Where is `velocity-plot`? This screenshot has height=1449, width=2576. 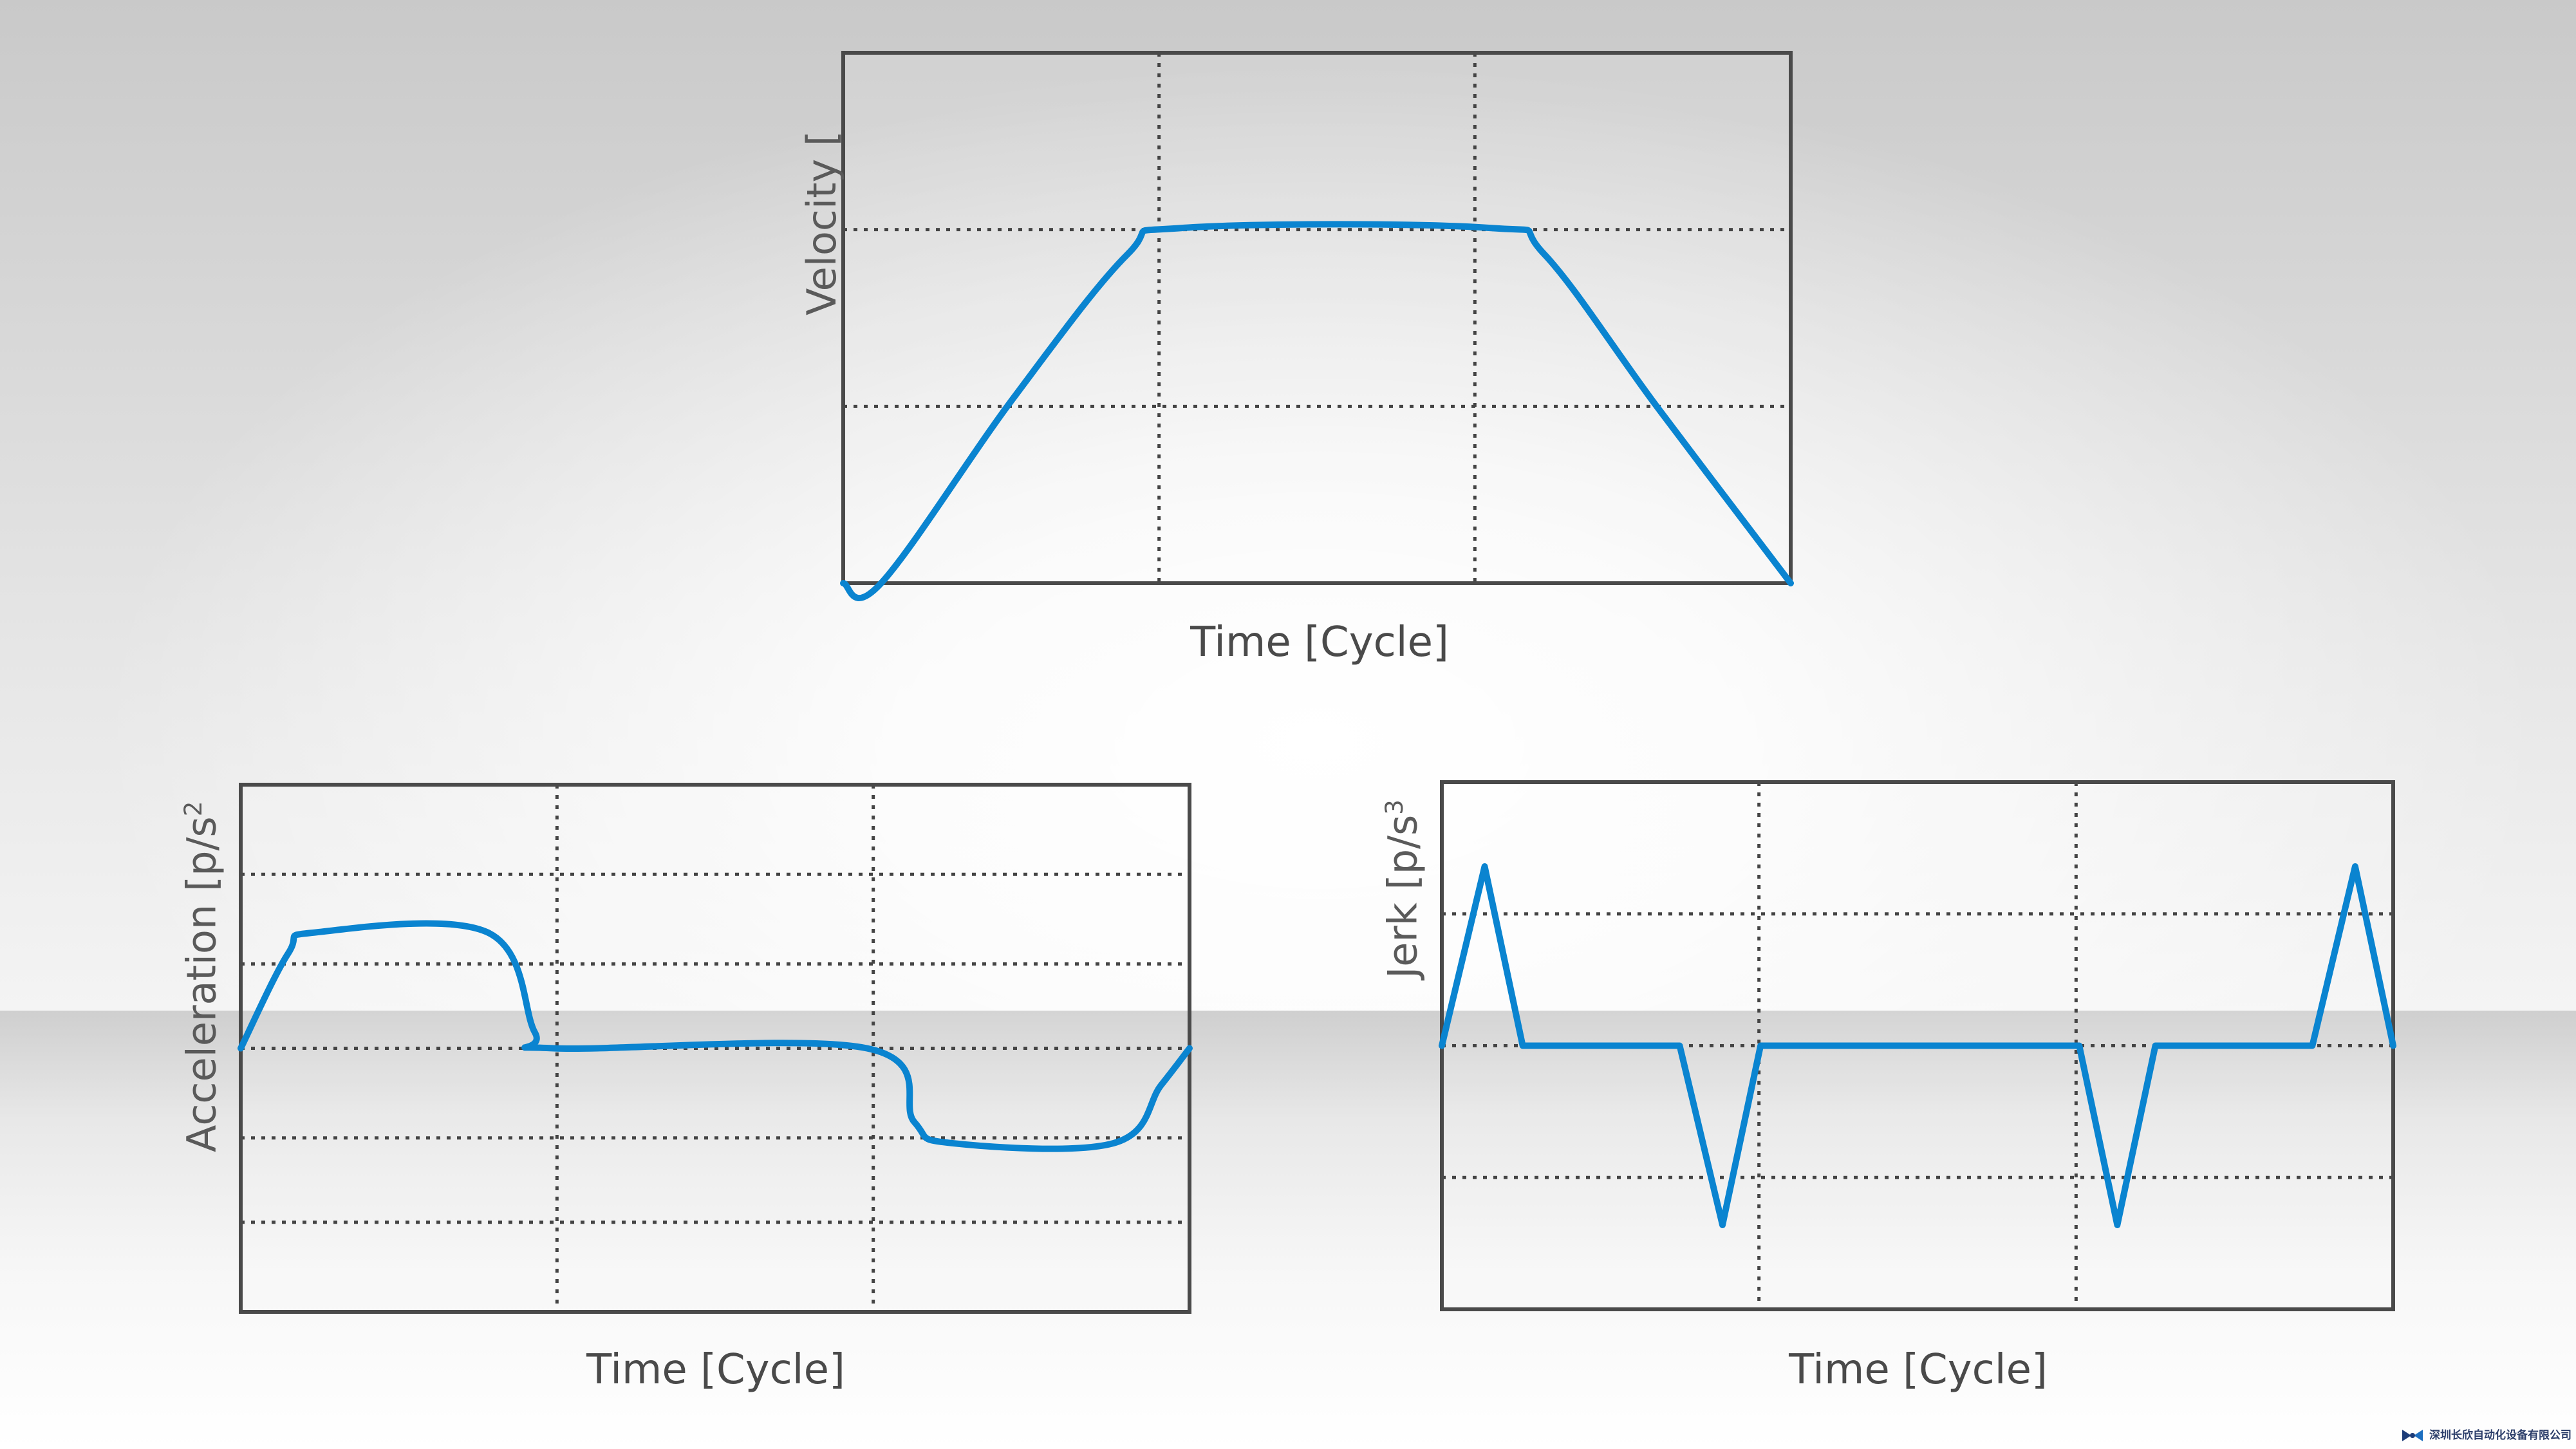 velocity-plot is located at coordinates (1317, 326).